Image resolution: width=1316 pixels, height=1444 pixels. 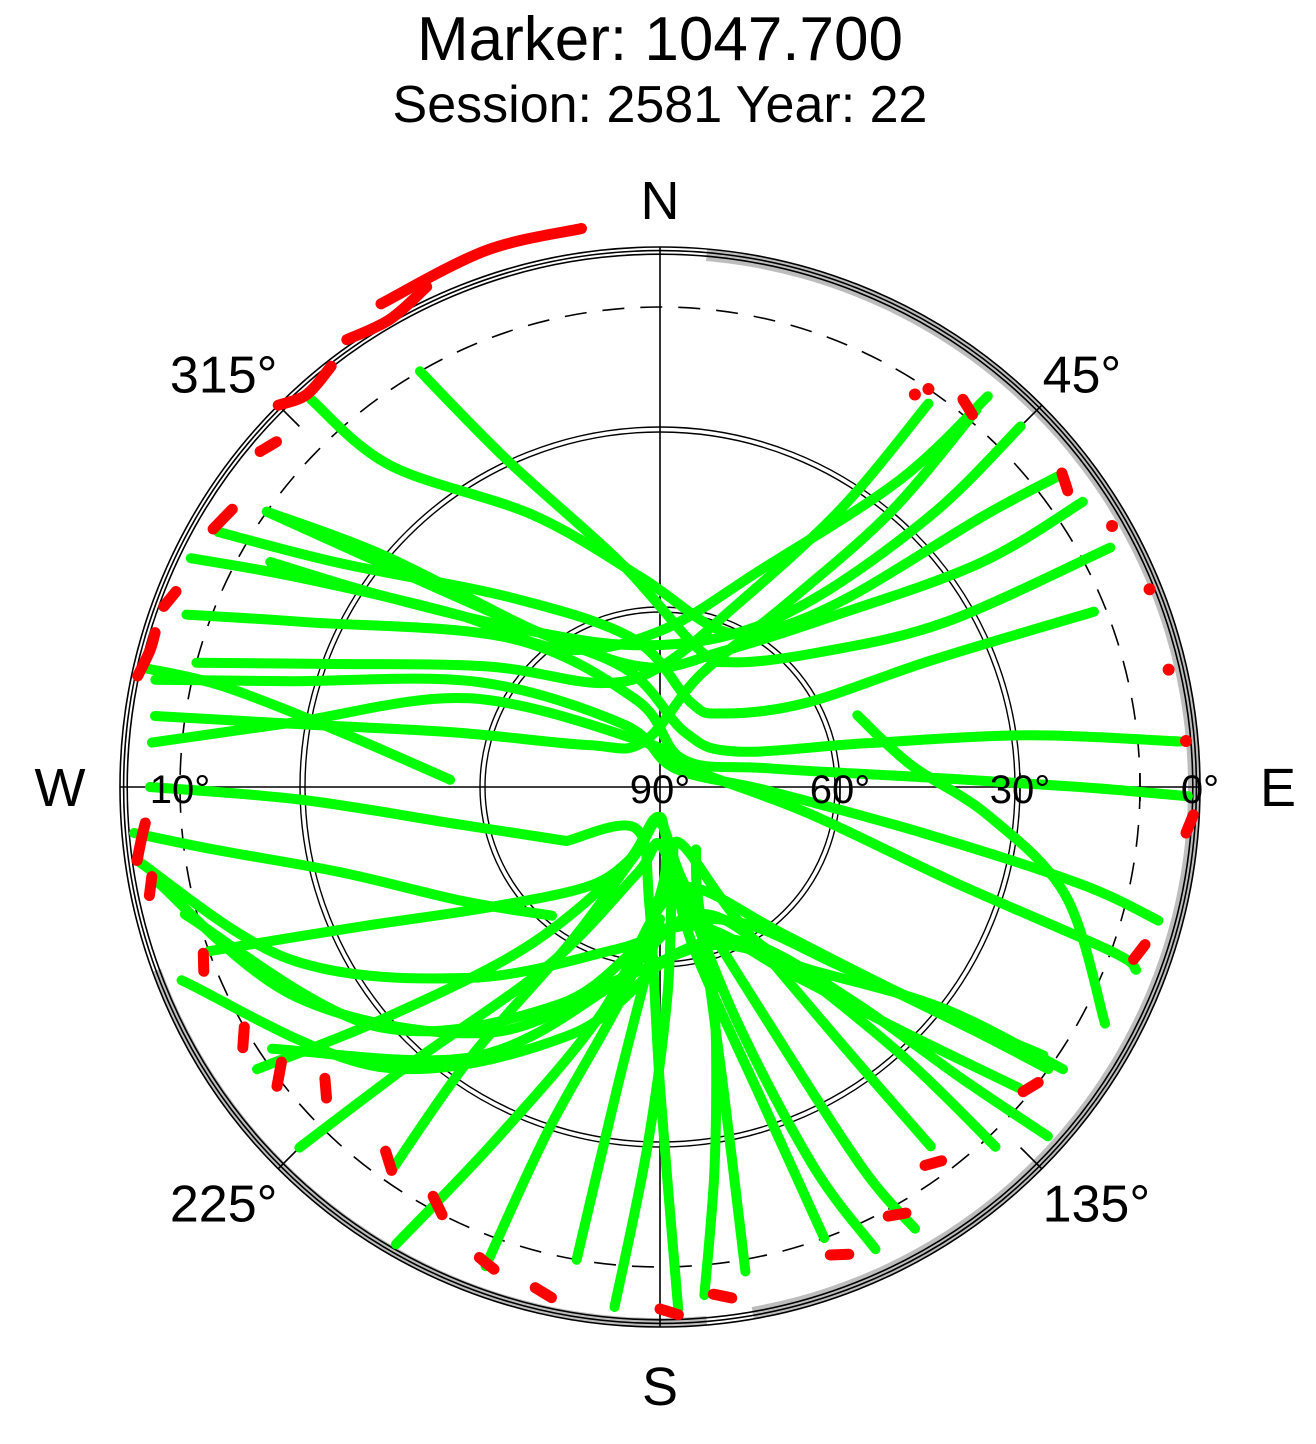 I want to click on elevation-label: 90°, so click(x=660, y=790).